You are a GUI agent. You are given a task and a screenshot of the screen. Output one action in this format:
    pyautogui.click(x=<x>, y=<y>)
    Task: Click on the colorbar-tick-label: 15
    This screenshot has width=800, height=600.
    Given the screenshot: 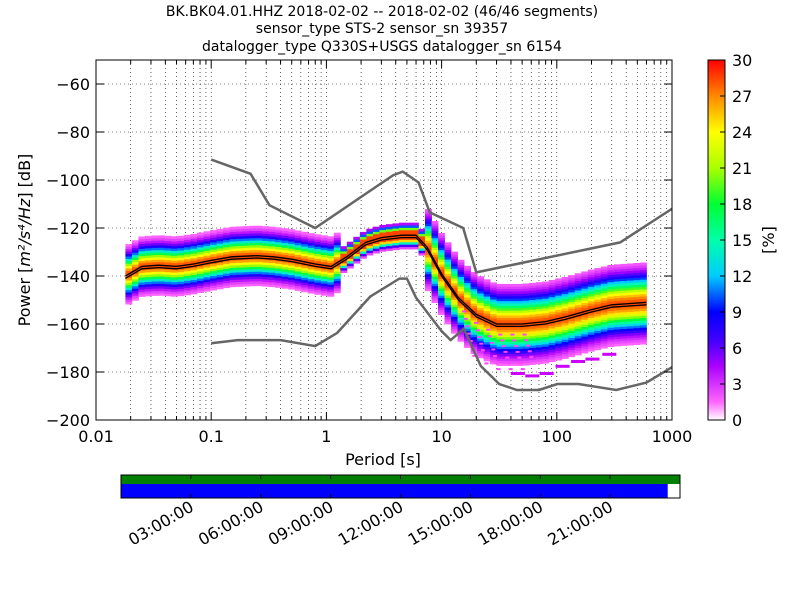 What is the action you would take?
    pyautogui.click(x=742, y=240)
    